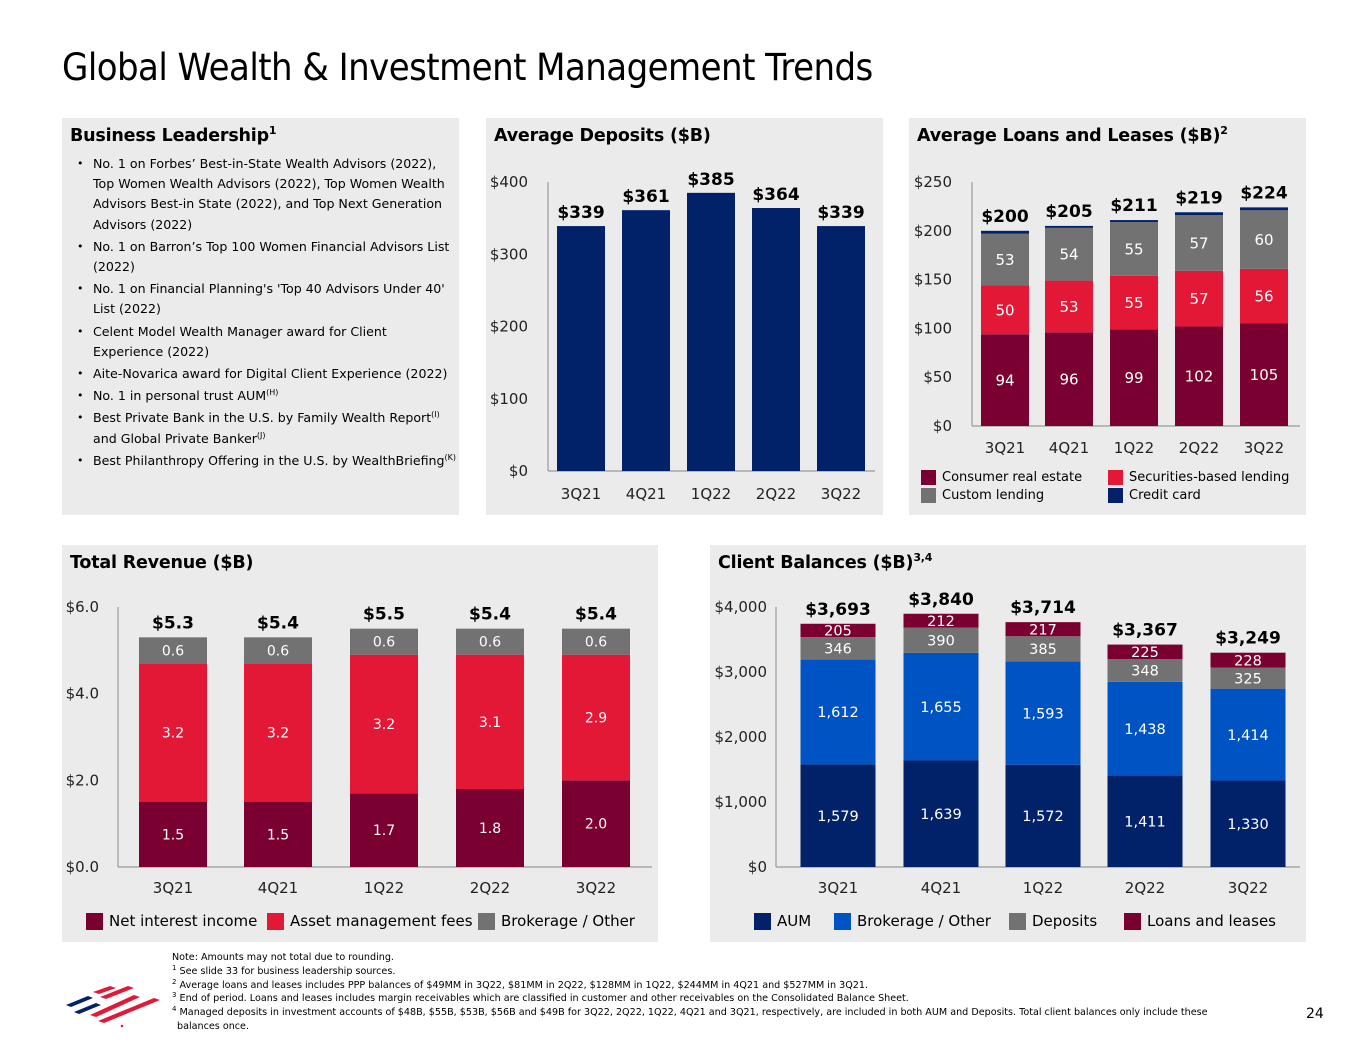  Describe the element at coordinates (1198, 198) in the screenshot. I see `bar-total-label: $219` at that location.